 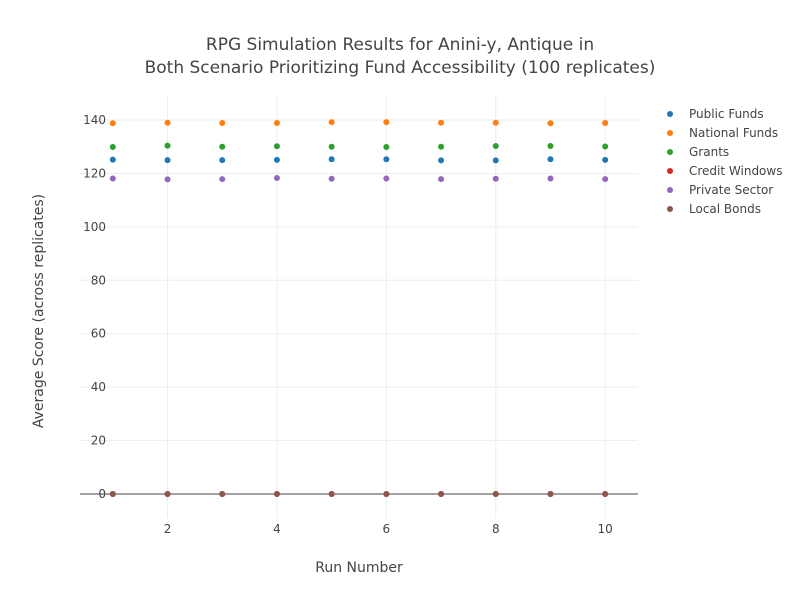 What do you see at coordinates (94, 120) in the screenshot?
I see `y-tick-label: 140` at bounding box center [94, 120].